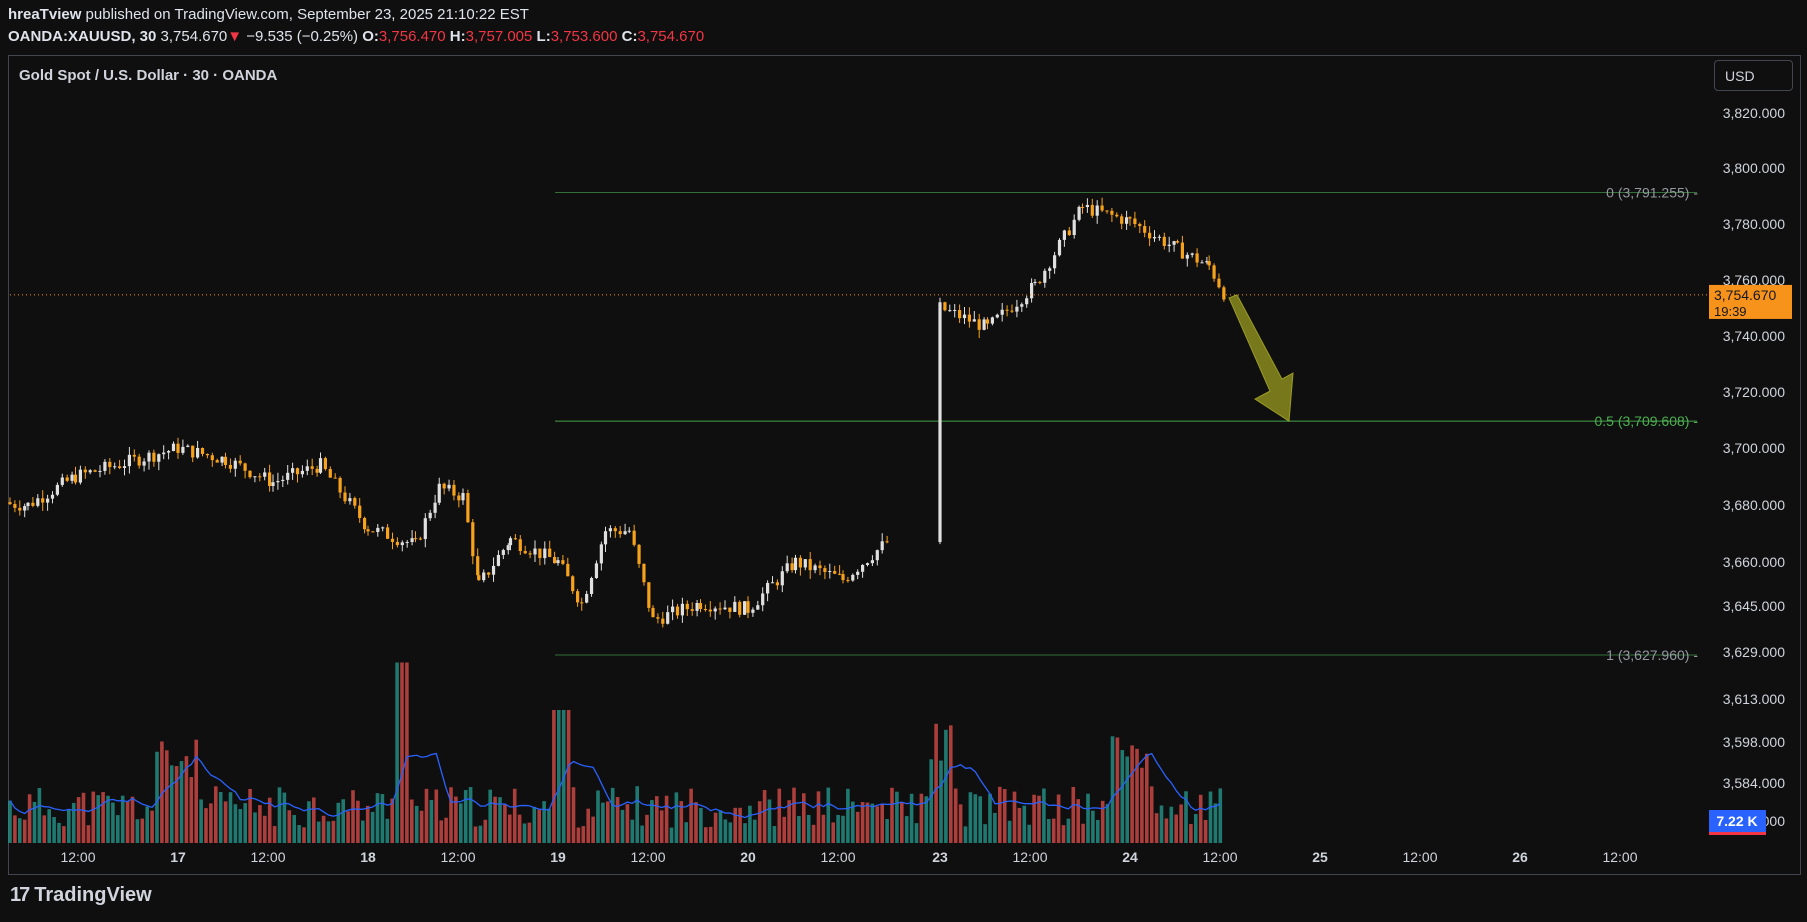 This screenshot has height=922, width=1807. I want to click on countdown-label: 19:39, so click(1730, 311).